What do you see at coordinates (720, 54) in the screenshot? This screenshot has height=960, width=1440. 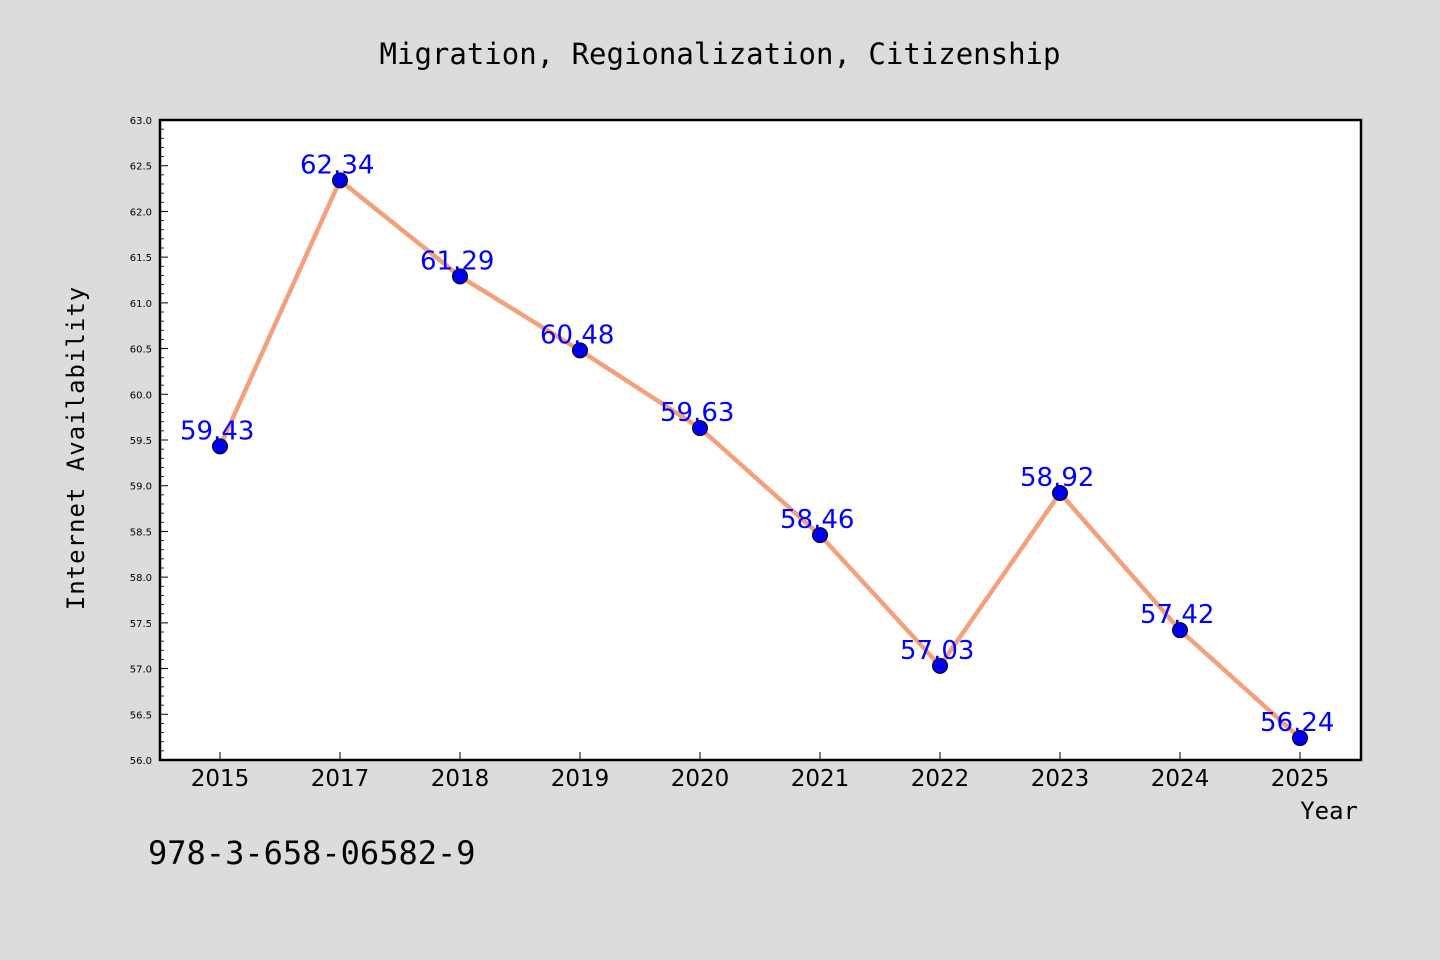 I see `chart-title: Migration, Regionalization, Citizenship` at bounding box center [720, 54].